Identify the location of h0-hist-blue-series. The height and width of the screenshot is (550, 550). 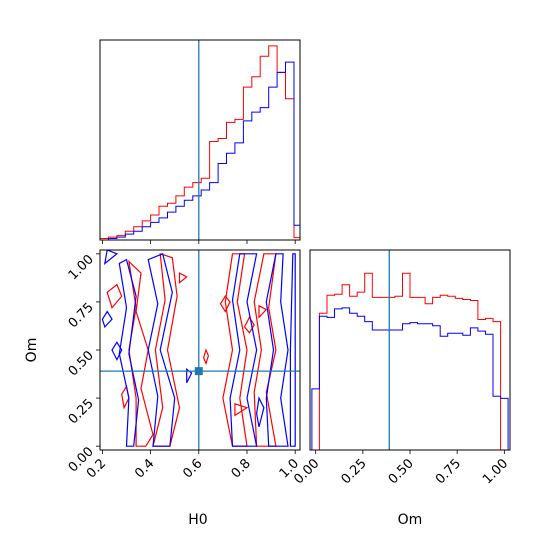
(200, 151).